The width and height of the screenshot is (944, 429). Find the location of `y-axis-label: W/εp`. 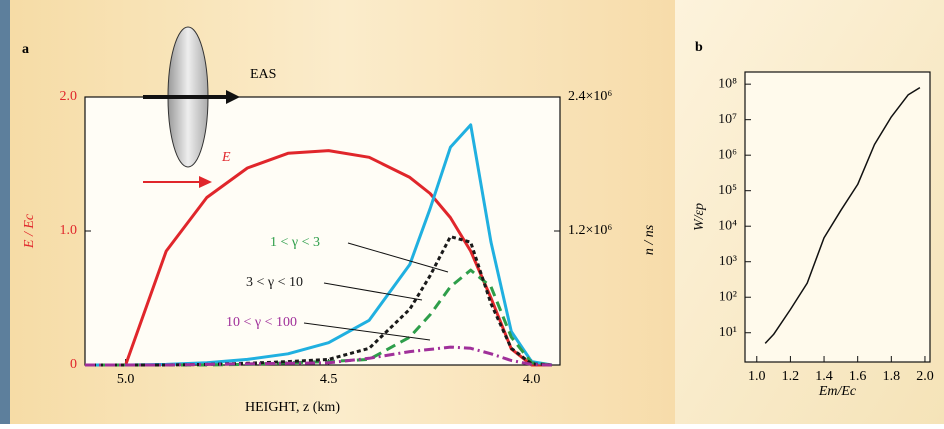

y-axis-label: W/εp is located at coordinates (699, 217).